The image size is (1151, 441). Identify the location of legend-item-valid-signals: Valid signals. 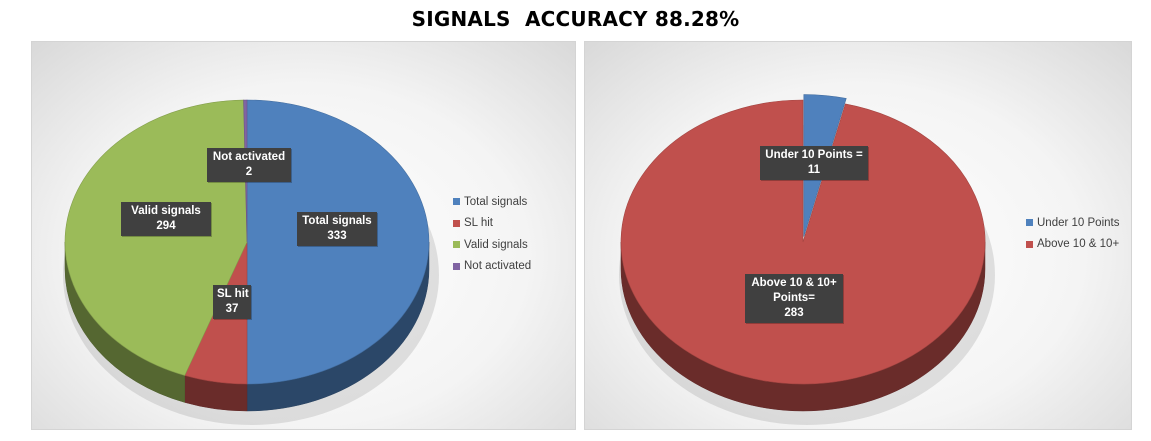
(492, 245).